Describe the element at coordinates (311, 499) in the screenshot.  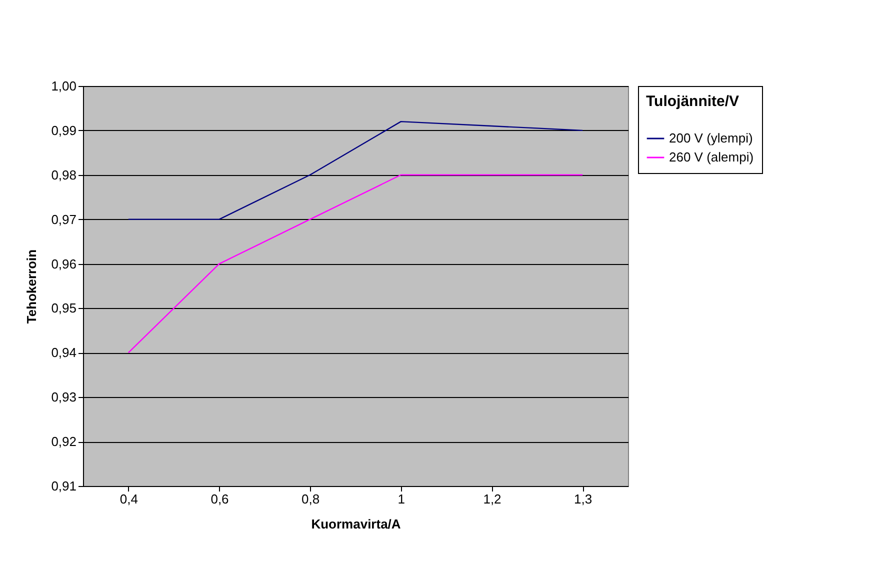
I see `x-tick-label: 0,8` at that location.